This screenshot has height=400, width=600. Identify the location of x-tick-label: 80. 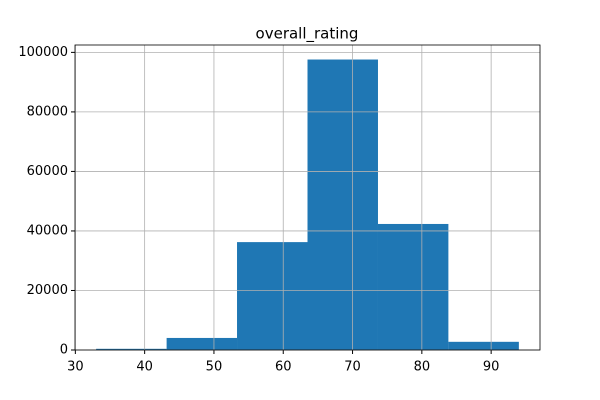
(422, 367).